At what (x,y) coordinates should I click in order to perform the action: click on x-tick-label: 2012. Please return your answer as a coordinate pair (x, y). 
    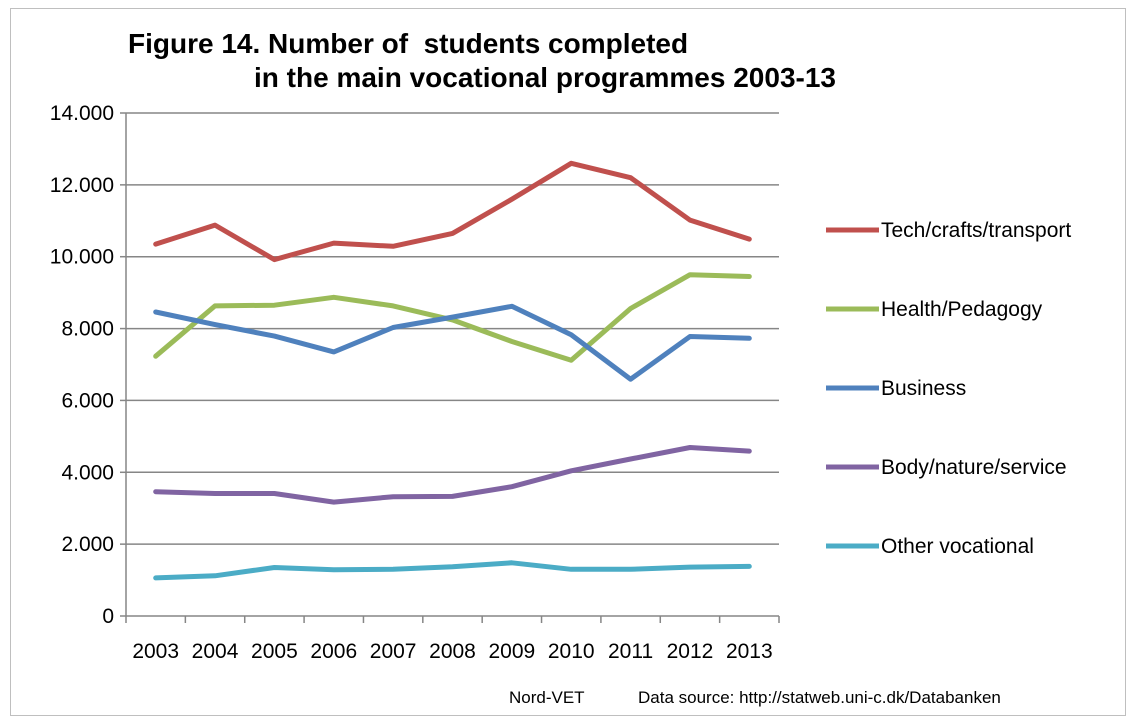
    Looking at the image, I should click on (690, 651).